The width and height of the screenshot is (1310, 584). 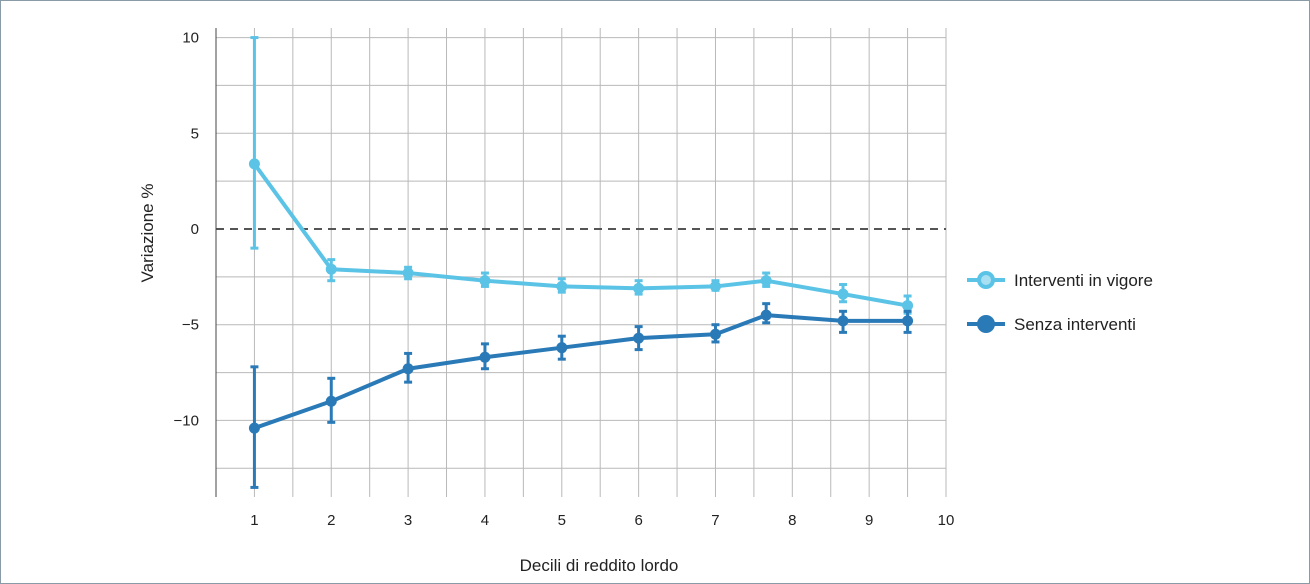 What do you see at coordinates (562, 520) in the screenshot?
I see `x-tick-label: 5` at bounding box center [562, 520].